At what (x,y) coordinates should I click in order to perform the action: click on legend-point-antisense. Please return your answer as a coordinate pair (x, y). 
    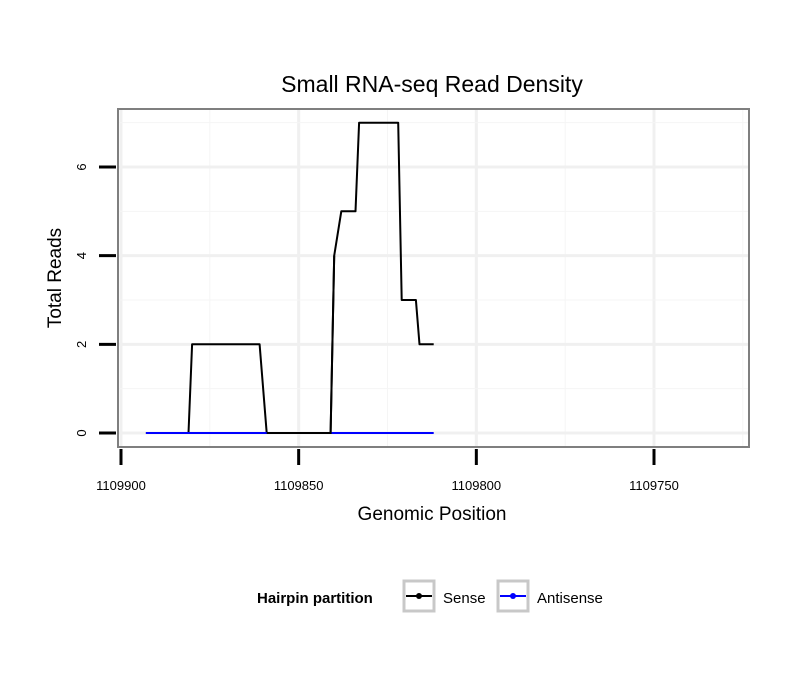
    Looking at the image, I should click on (513, 596).